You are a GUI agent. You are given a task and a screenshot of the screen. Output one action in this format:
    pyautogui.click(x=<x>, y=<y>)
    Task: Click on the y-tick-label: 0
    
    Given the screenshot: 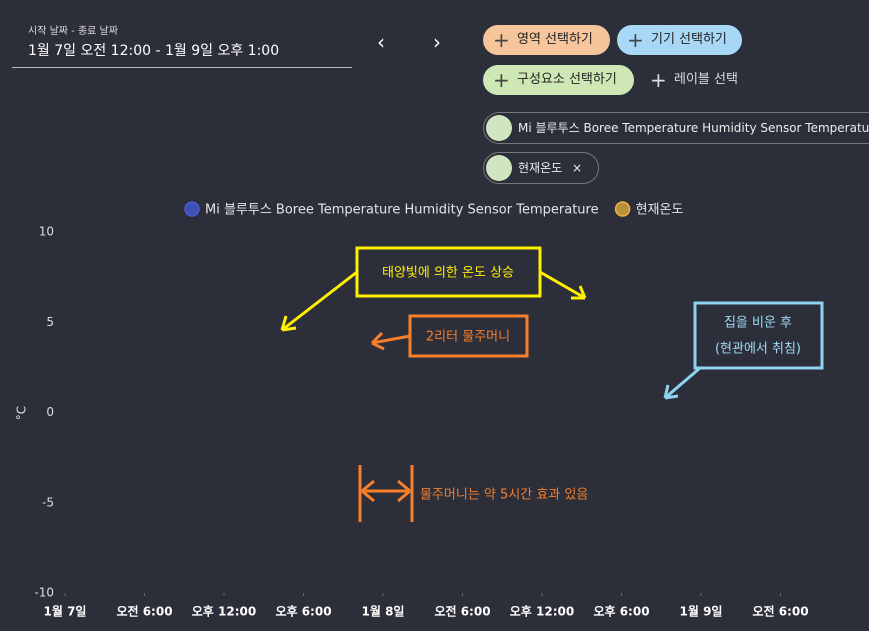 What is the action you would take?
    pyautogui.click(x=50, y=412)
    